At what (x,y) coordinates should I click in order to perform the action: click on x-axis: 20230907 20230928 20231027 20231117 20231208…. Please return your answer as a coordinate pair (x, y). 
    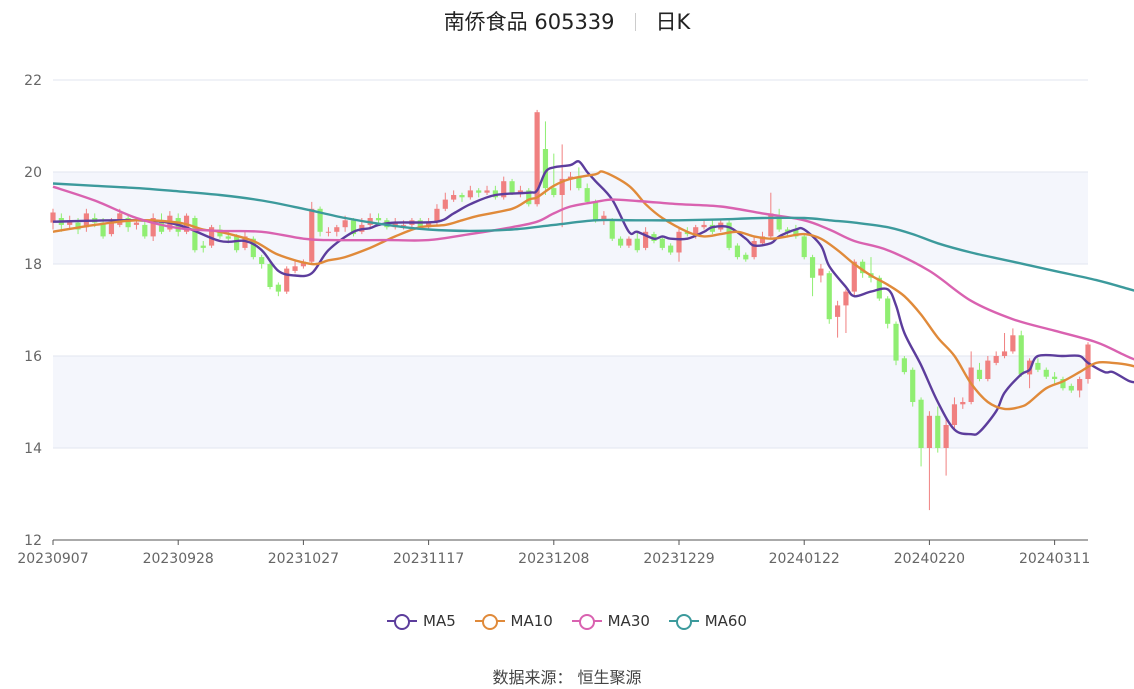
    Looking at the image, I should click on (553, 553).